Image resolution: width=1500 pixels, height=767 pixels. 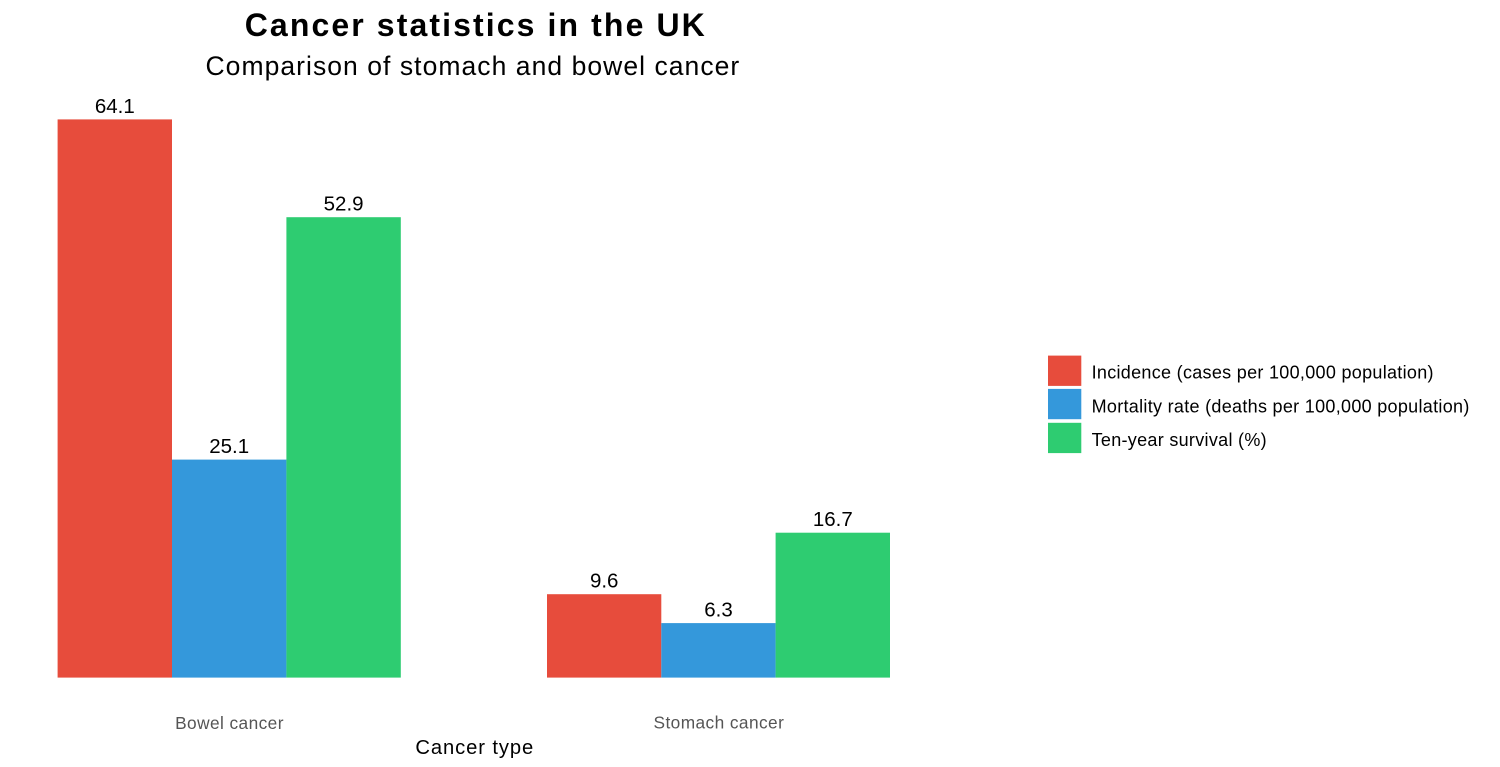 What do you see at coordinates (474, 748) in the screenshot?
I see `svg-text: Cancer type` at bounding box center [474, 748].